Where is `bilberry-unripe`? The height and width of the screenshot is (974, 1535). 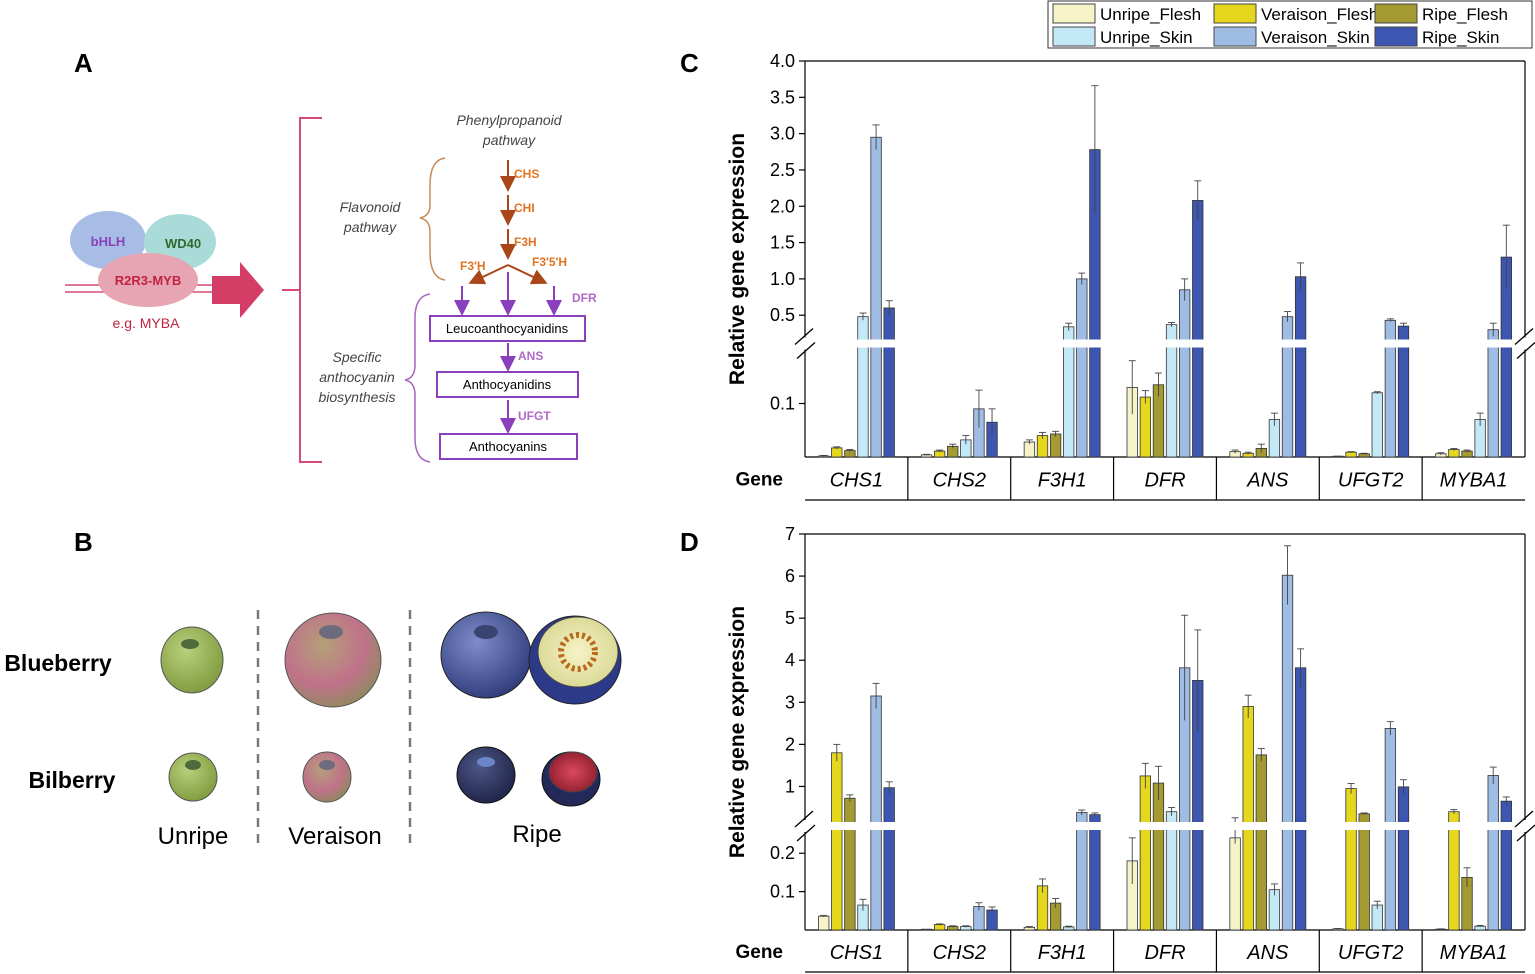
bilberry-unripe is located at coordinates (193, 777).